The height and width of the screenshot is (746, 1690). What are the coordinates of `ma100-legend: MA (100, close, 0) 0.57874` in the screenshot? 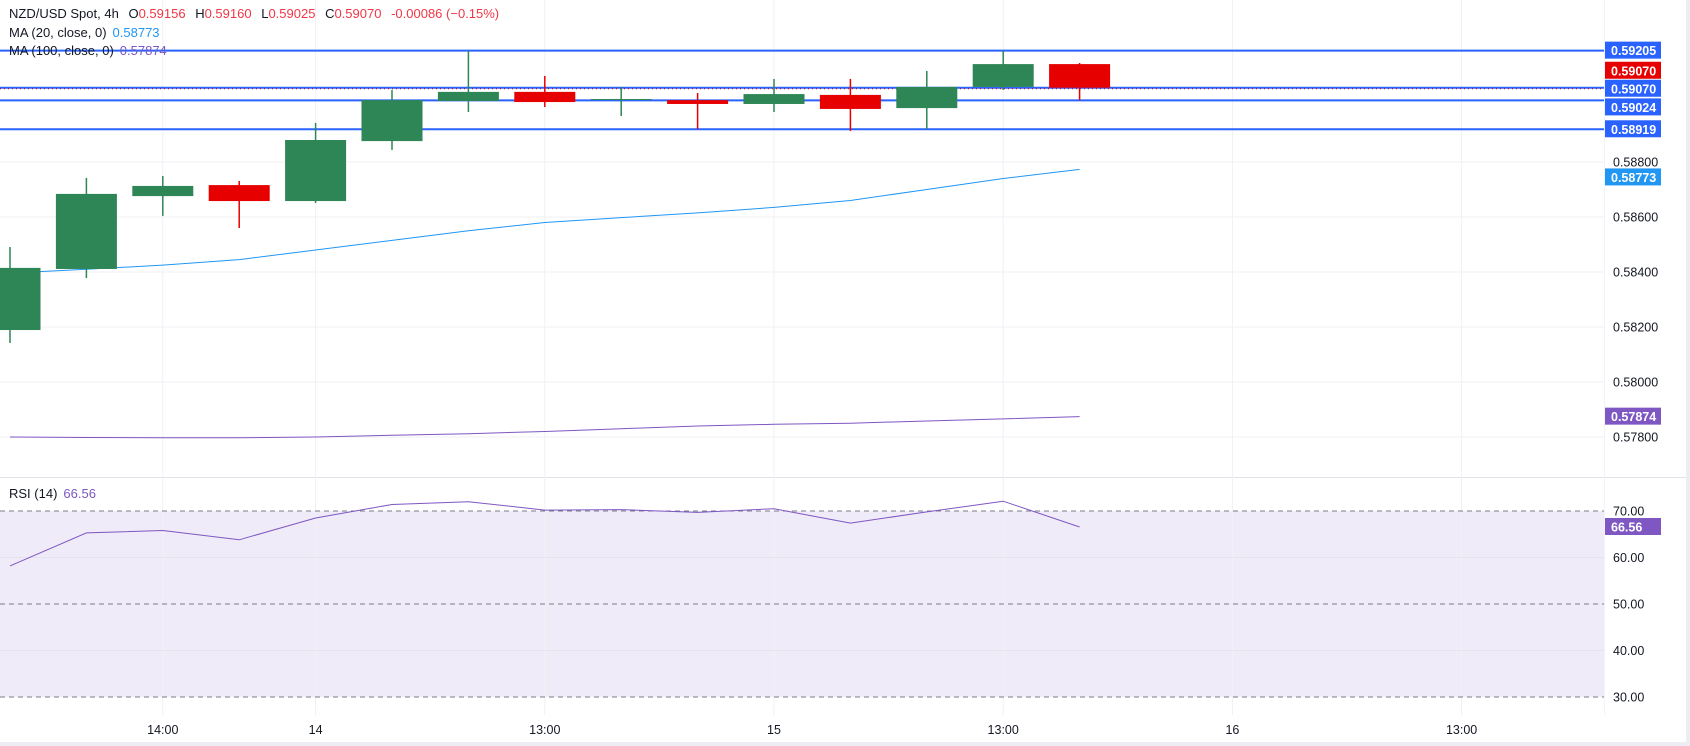 It's located at (91, 50).